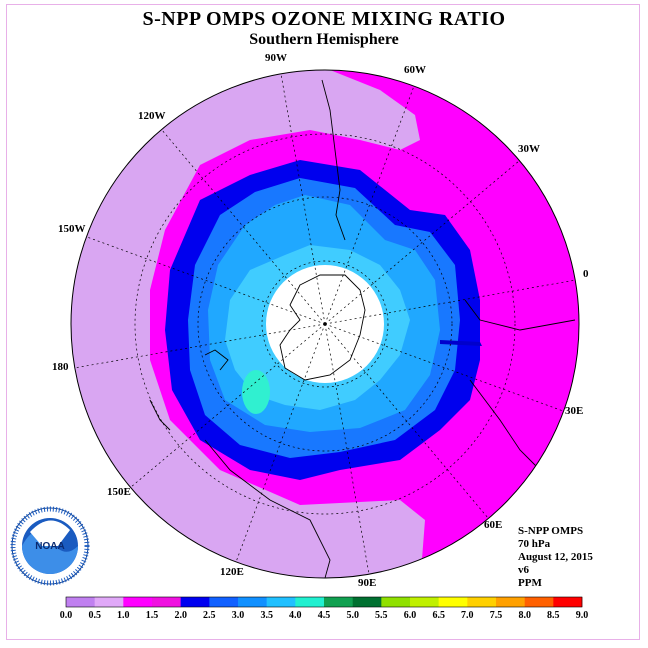  Describe the element at coordinates (238, 615) in the screenshot. I see `colorbar-tick-label: 3.0` at that location.